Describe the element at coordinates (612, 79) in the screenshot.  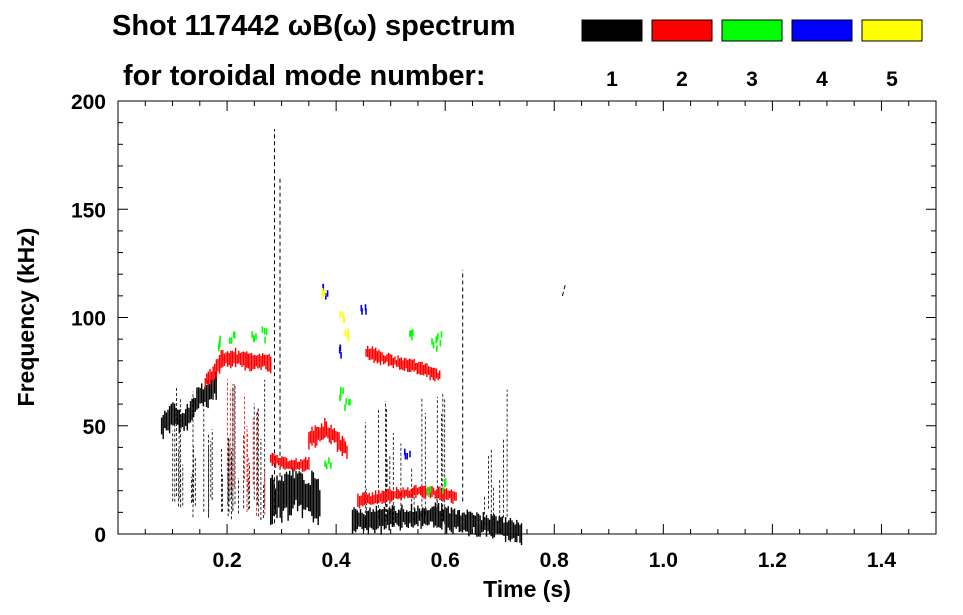
I see `legend-label-mode-1: 1` at that location.